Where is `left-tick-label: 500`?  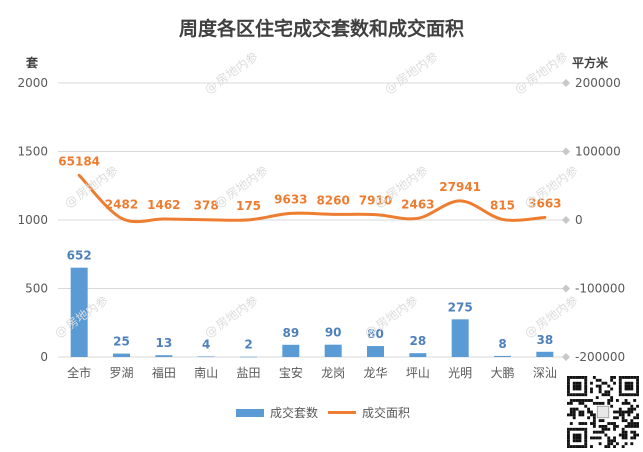
left-tick-label: 500 is located at coordinates (36, 289).